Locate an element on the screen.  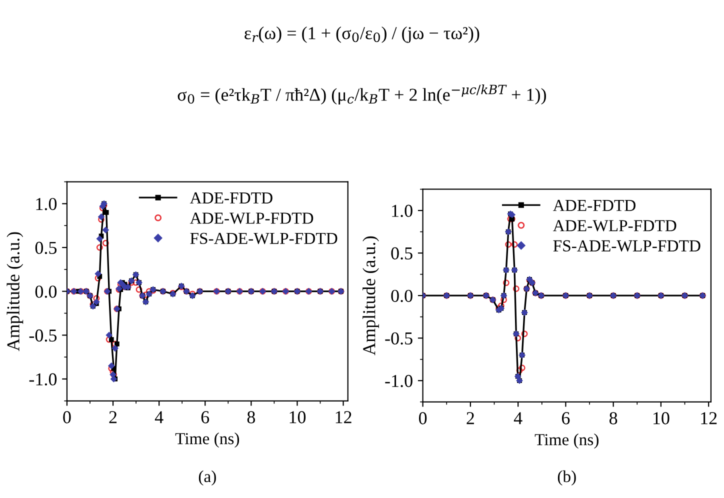
text: (b) is located at coordinates (567, 478).